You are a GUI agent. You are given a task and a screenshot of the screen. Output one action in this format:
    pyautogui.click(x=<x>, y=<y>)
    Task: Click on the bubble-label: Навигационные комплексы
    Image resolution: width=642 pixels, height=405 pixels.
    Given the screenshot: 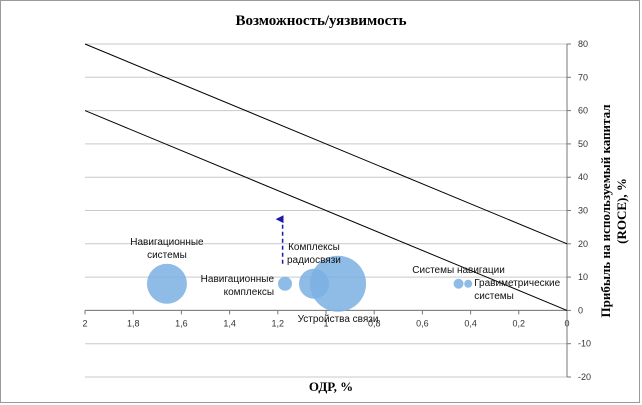 What is the action you would take?
    pyautogui.click(x=238, y=286)
    